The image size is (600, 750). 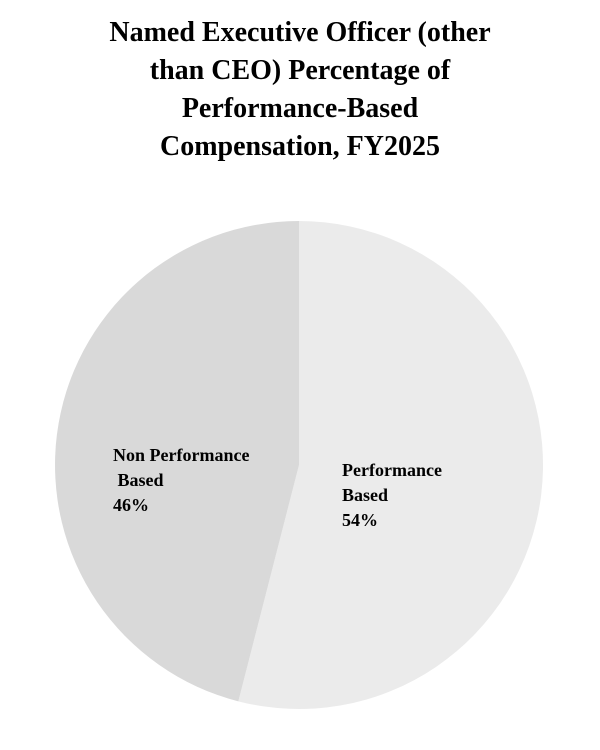 I want to click on slice-label-line: 46%, so click(x=131, y=505).